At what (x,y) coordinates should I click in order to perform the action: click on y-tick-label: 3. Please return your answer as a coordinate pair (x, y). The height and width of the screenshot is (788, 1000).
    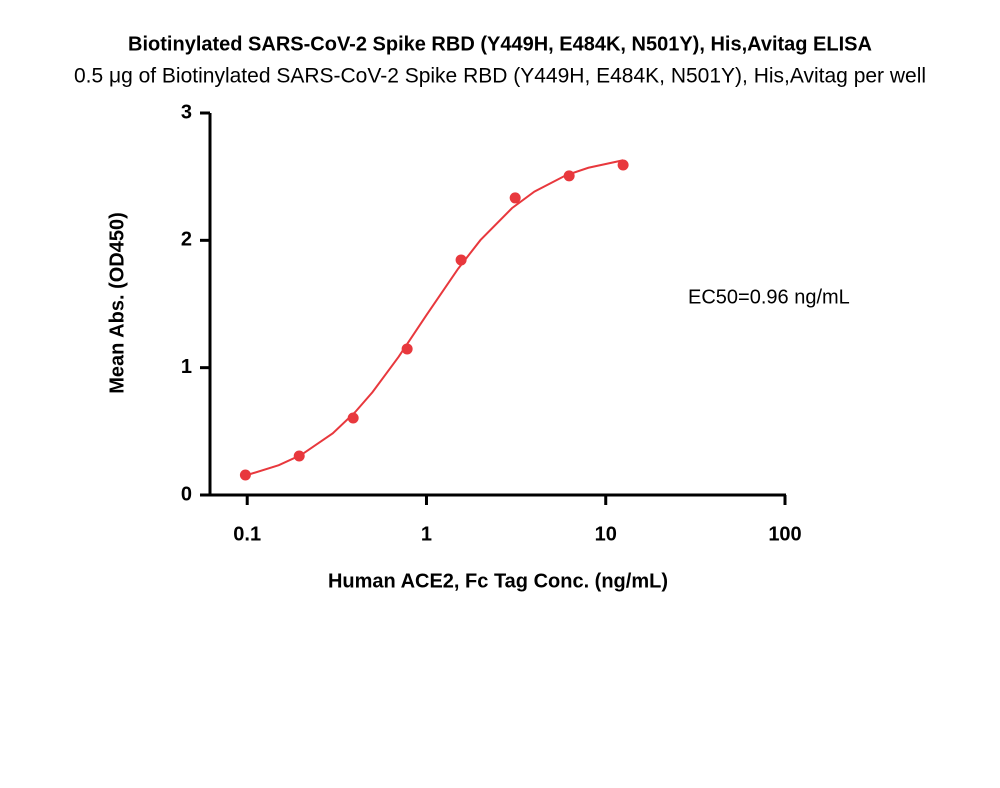
    Looking at the image, I should click on (186, 112).